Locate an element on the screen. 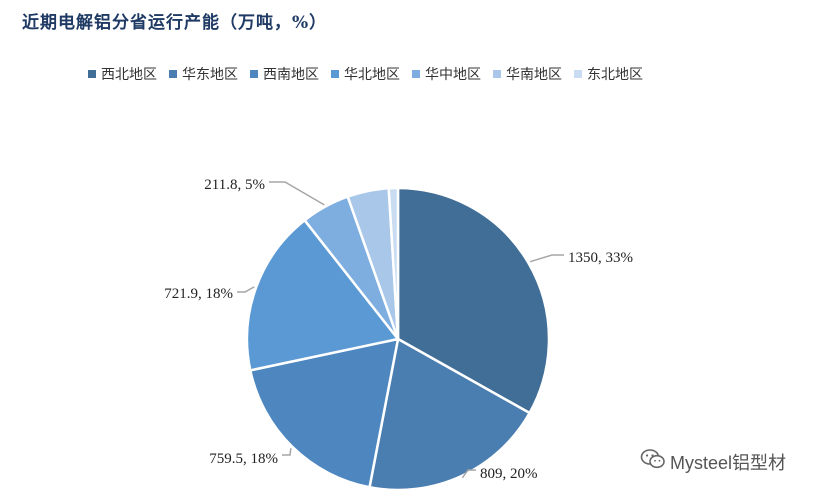 This screenshot has height=499, width=831. legend-label: 西南地区 is located at coordinates (291, 75).